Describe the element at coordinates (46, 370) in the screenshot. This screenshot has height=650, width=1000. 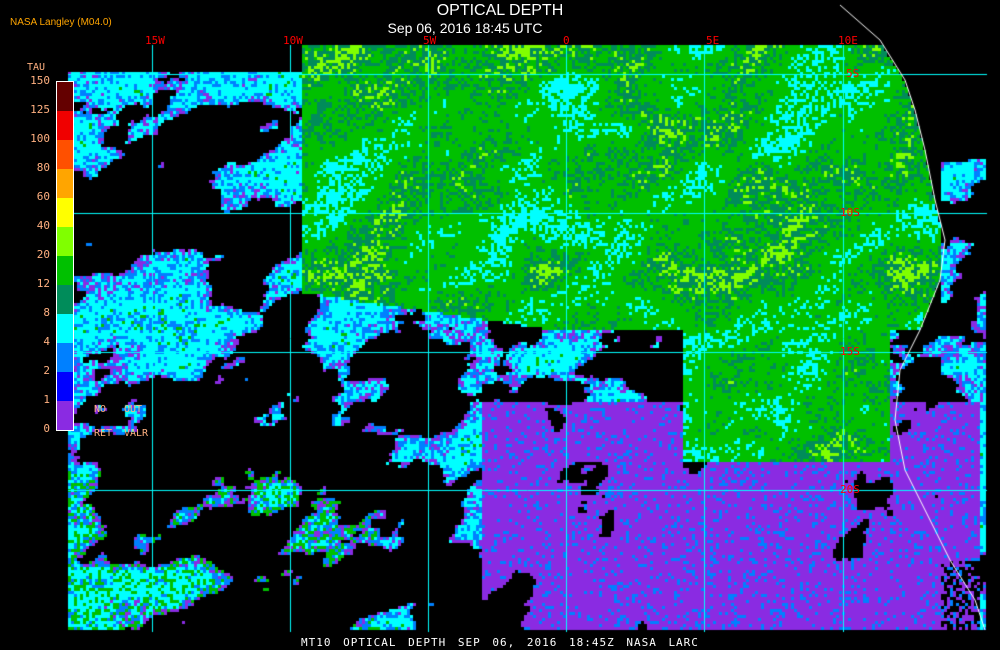
I see `colorbar-tick: 2` at that location.